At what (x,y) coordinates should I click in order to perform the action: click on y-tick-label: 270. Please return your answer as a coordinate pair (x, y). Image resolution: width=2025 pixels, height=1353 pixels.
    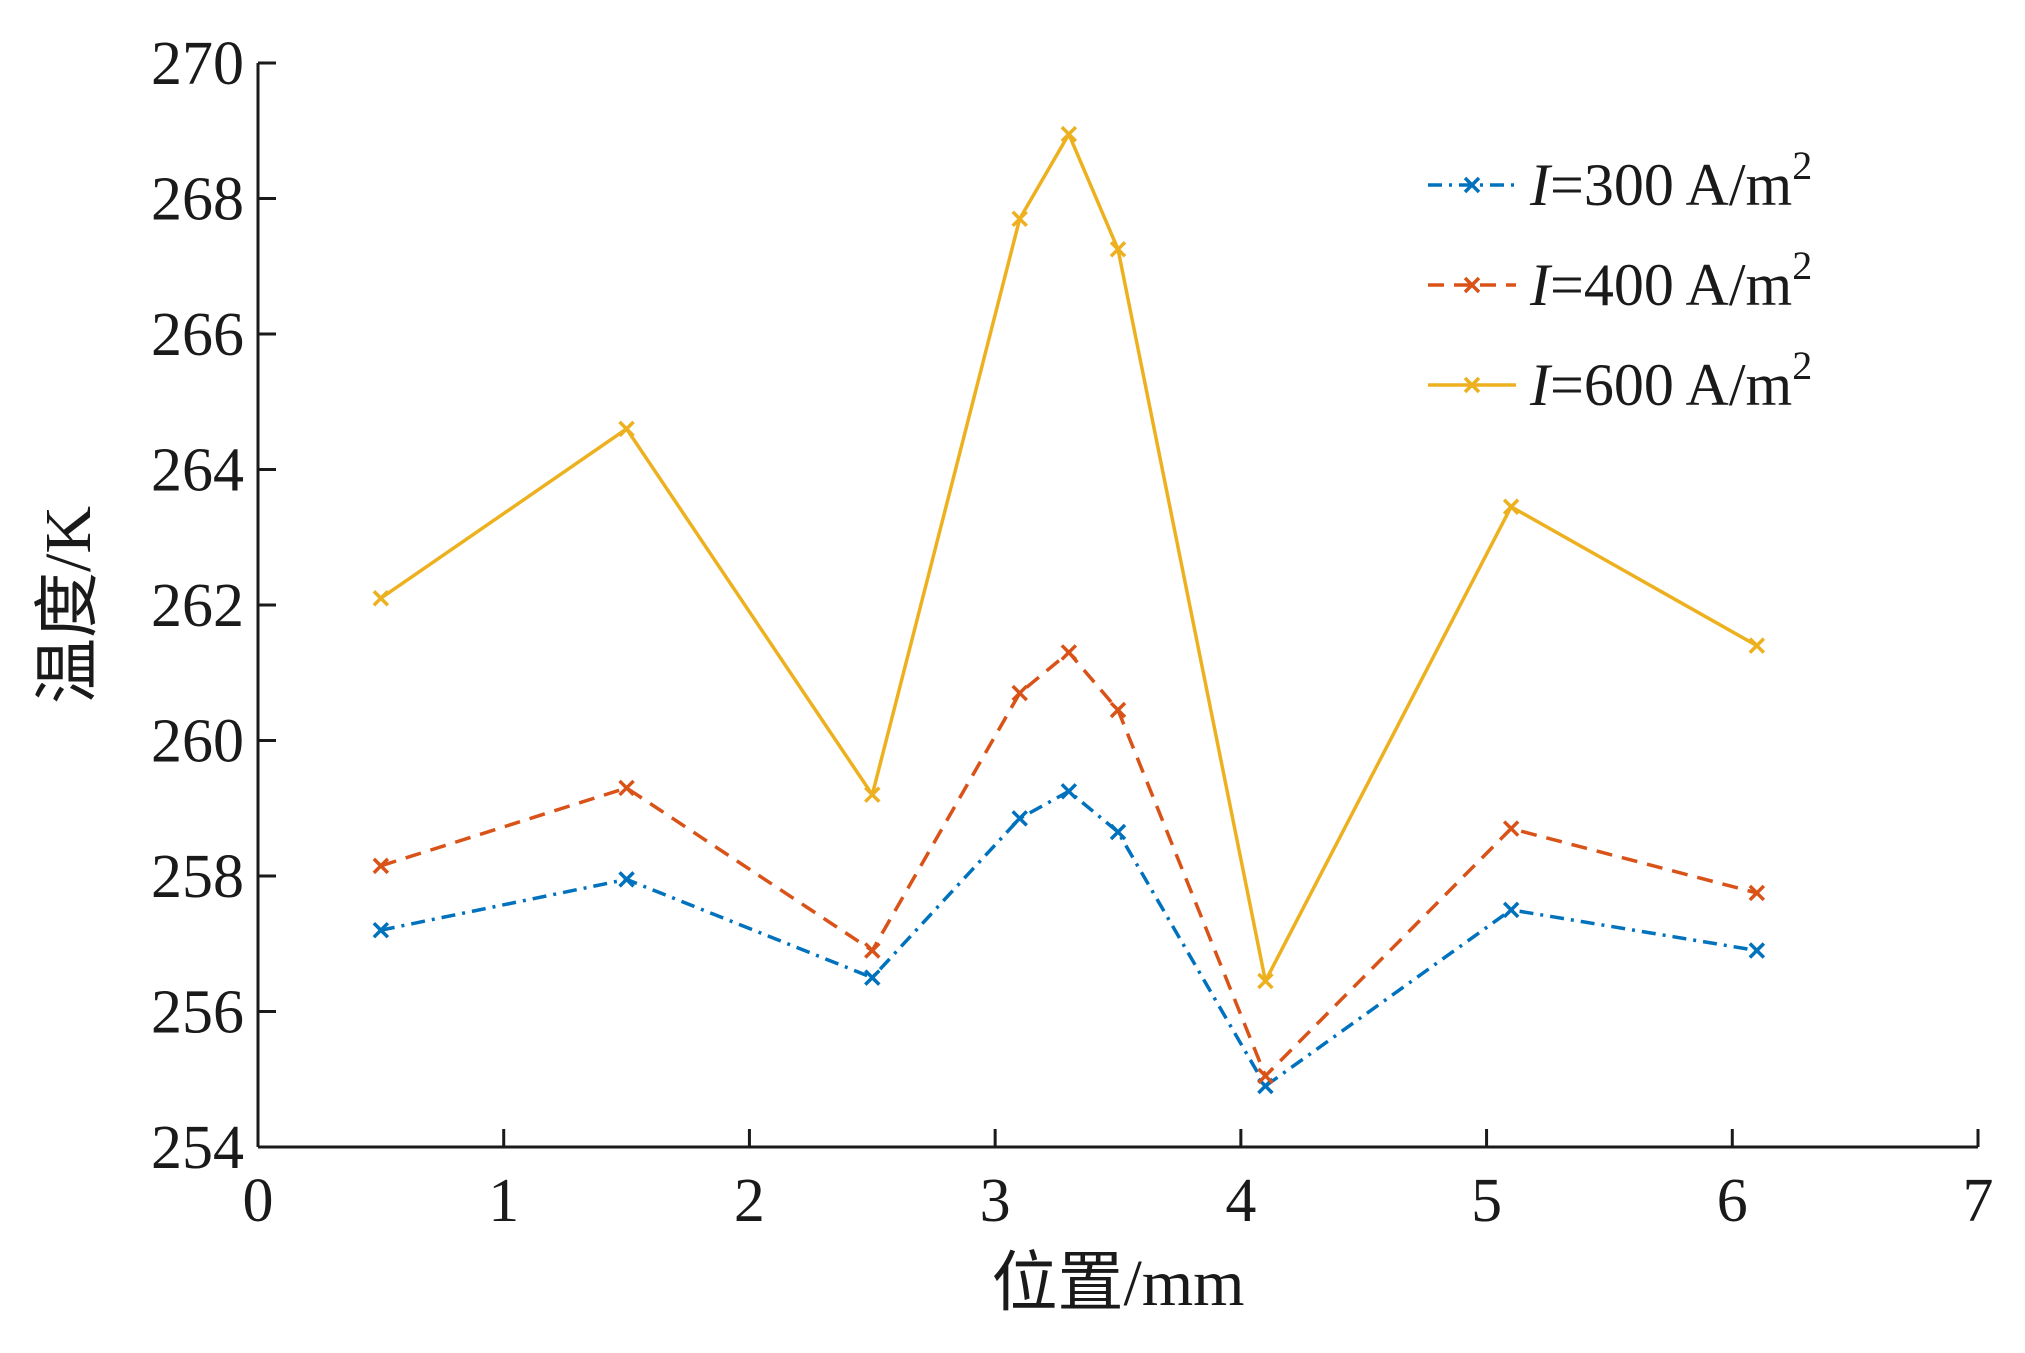
    Looking at the image, I should click on (197, 64).